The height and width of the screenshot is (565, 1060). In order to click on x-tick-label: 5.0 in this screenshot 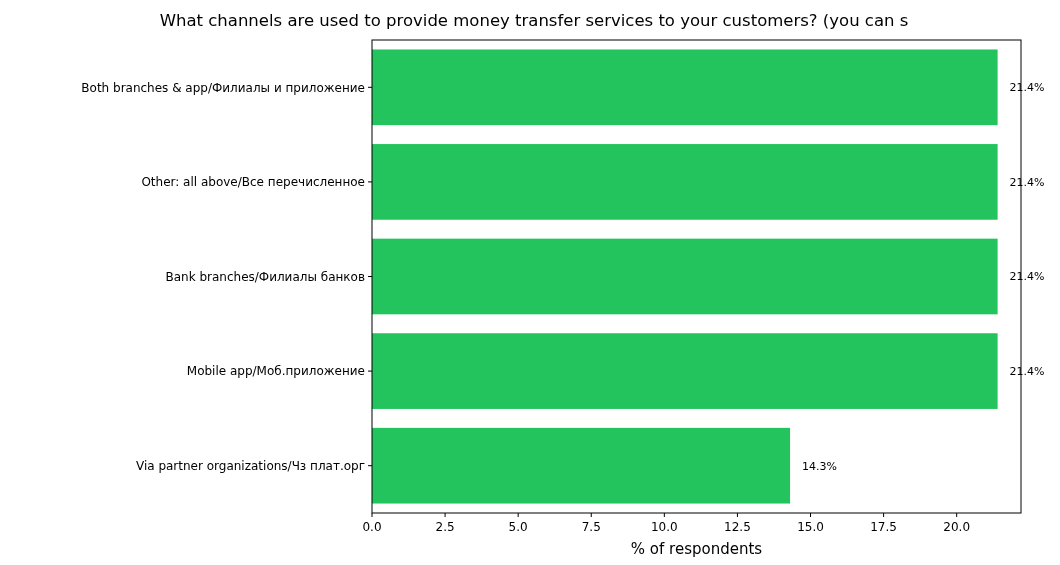, I will do `click(518, 527)`.